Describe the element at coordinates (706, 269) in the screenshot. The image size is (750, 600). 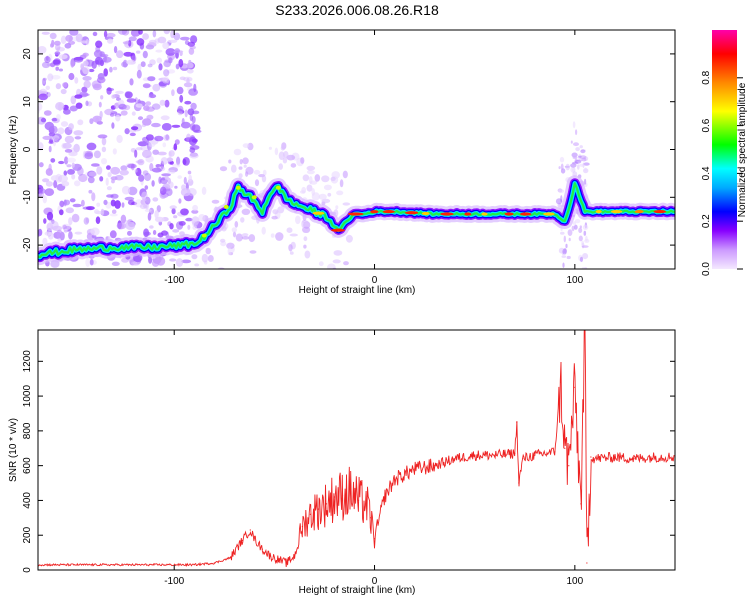
I see `colorbar-tick-label: 0.0` at that location.